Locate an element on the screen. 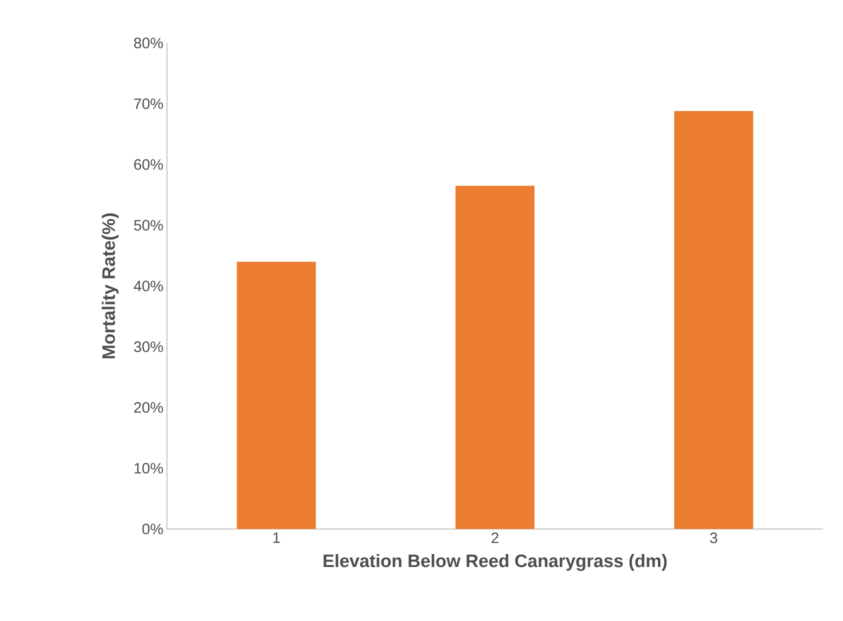  x-tick-label: 3 is located at coordinates (714, 538).